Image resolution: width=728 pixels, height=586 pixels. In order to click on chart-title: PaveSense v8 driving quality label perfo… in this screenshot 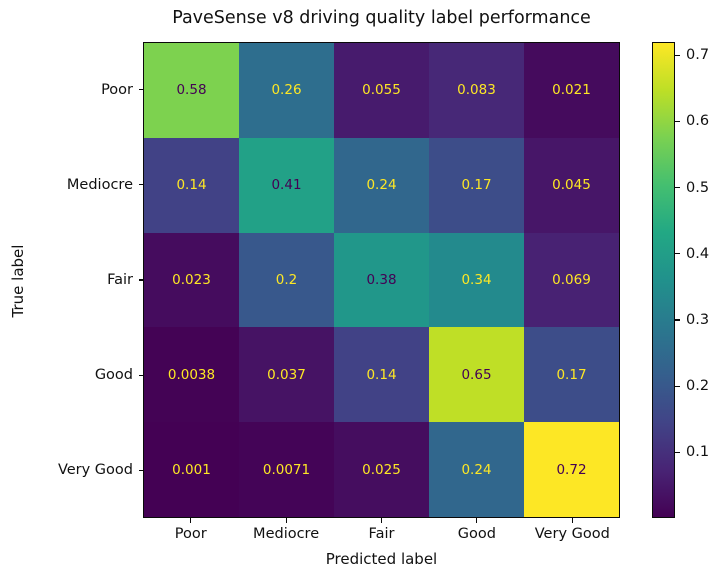, I will do `click(381, 18)`.